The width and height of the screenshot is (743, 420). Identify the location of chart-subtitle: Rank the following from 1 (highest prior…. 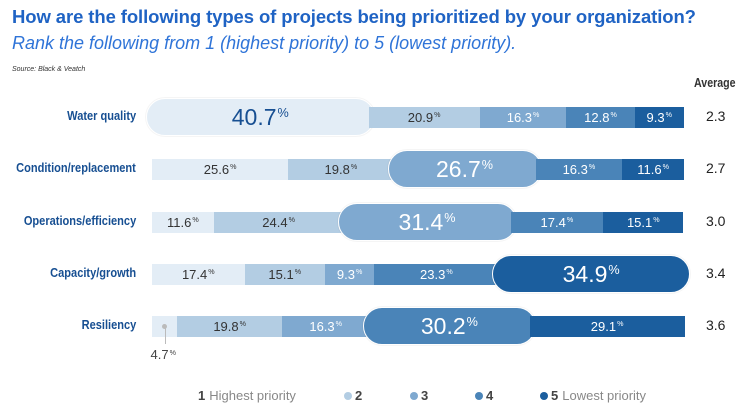
(264, 43).